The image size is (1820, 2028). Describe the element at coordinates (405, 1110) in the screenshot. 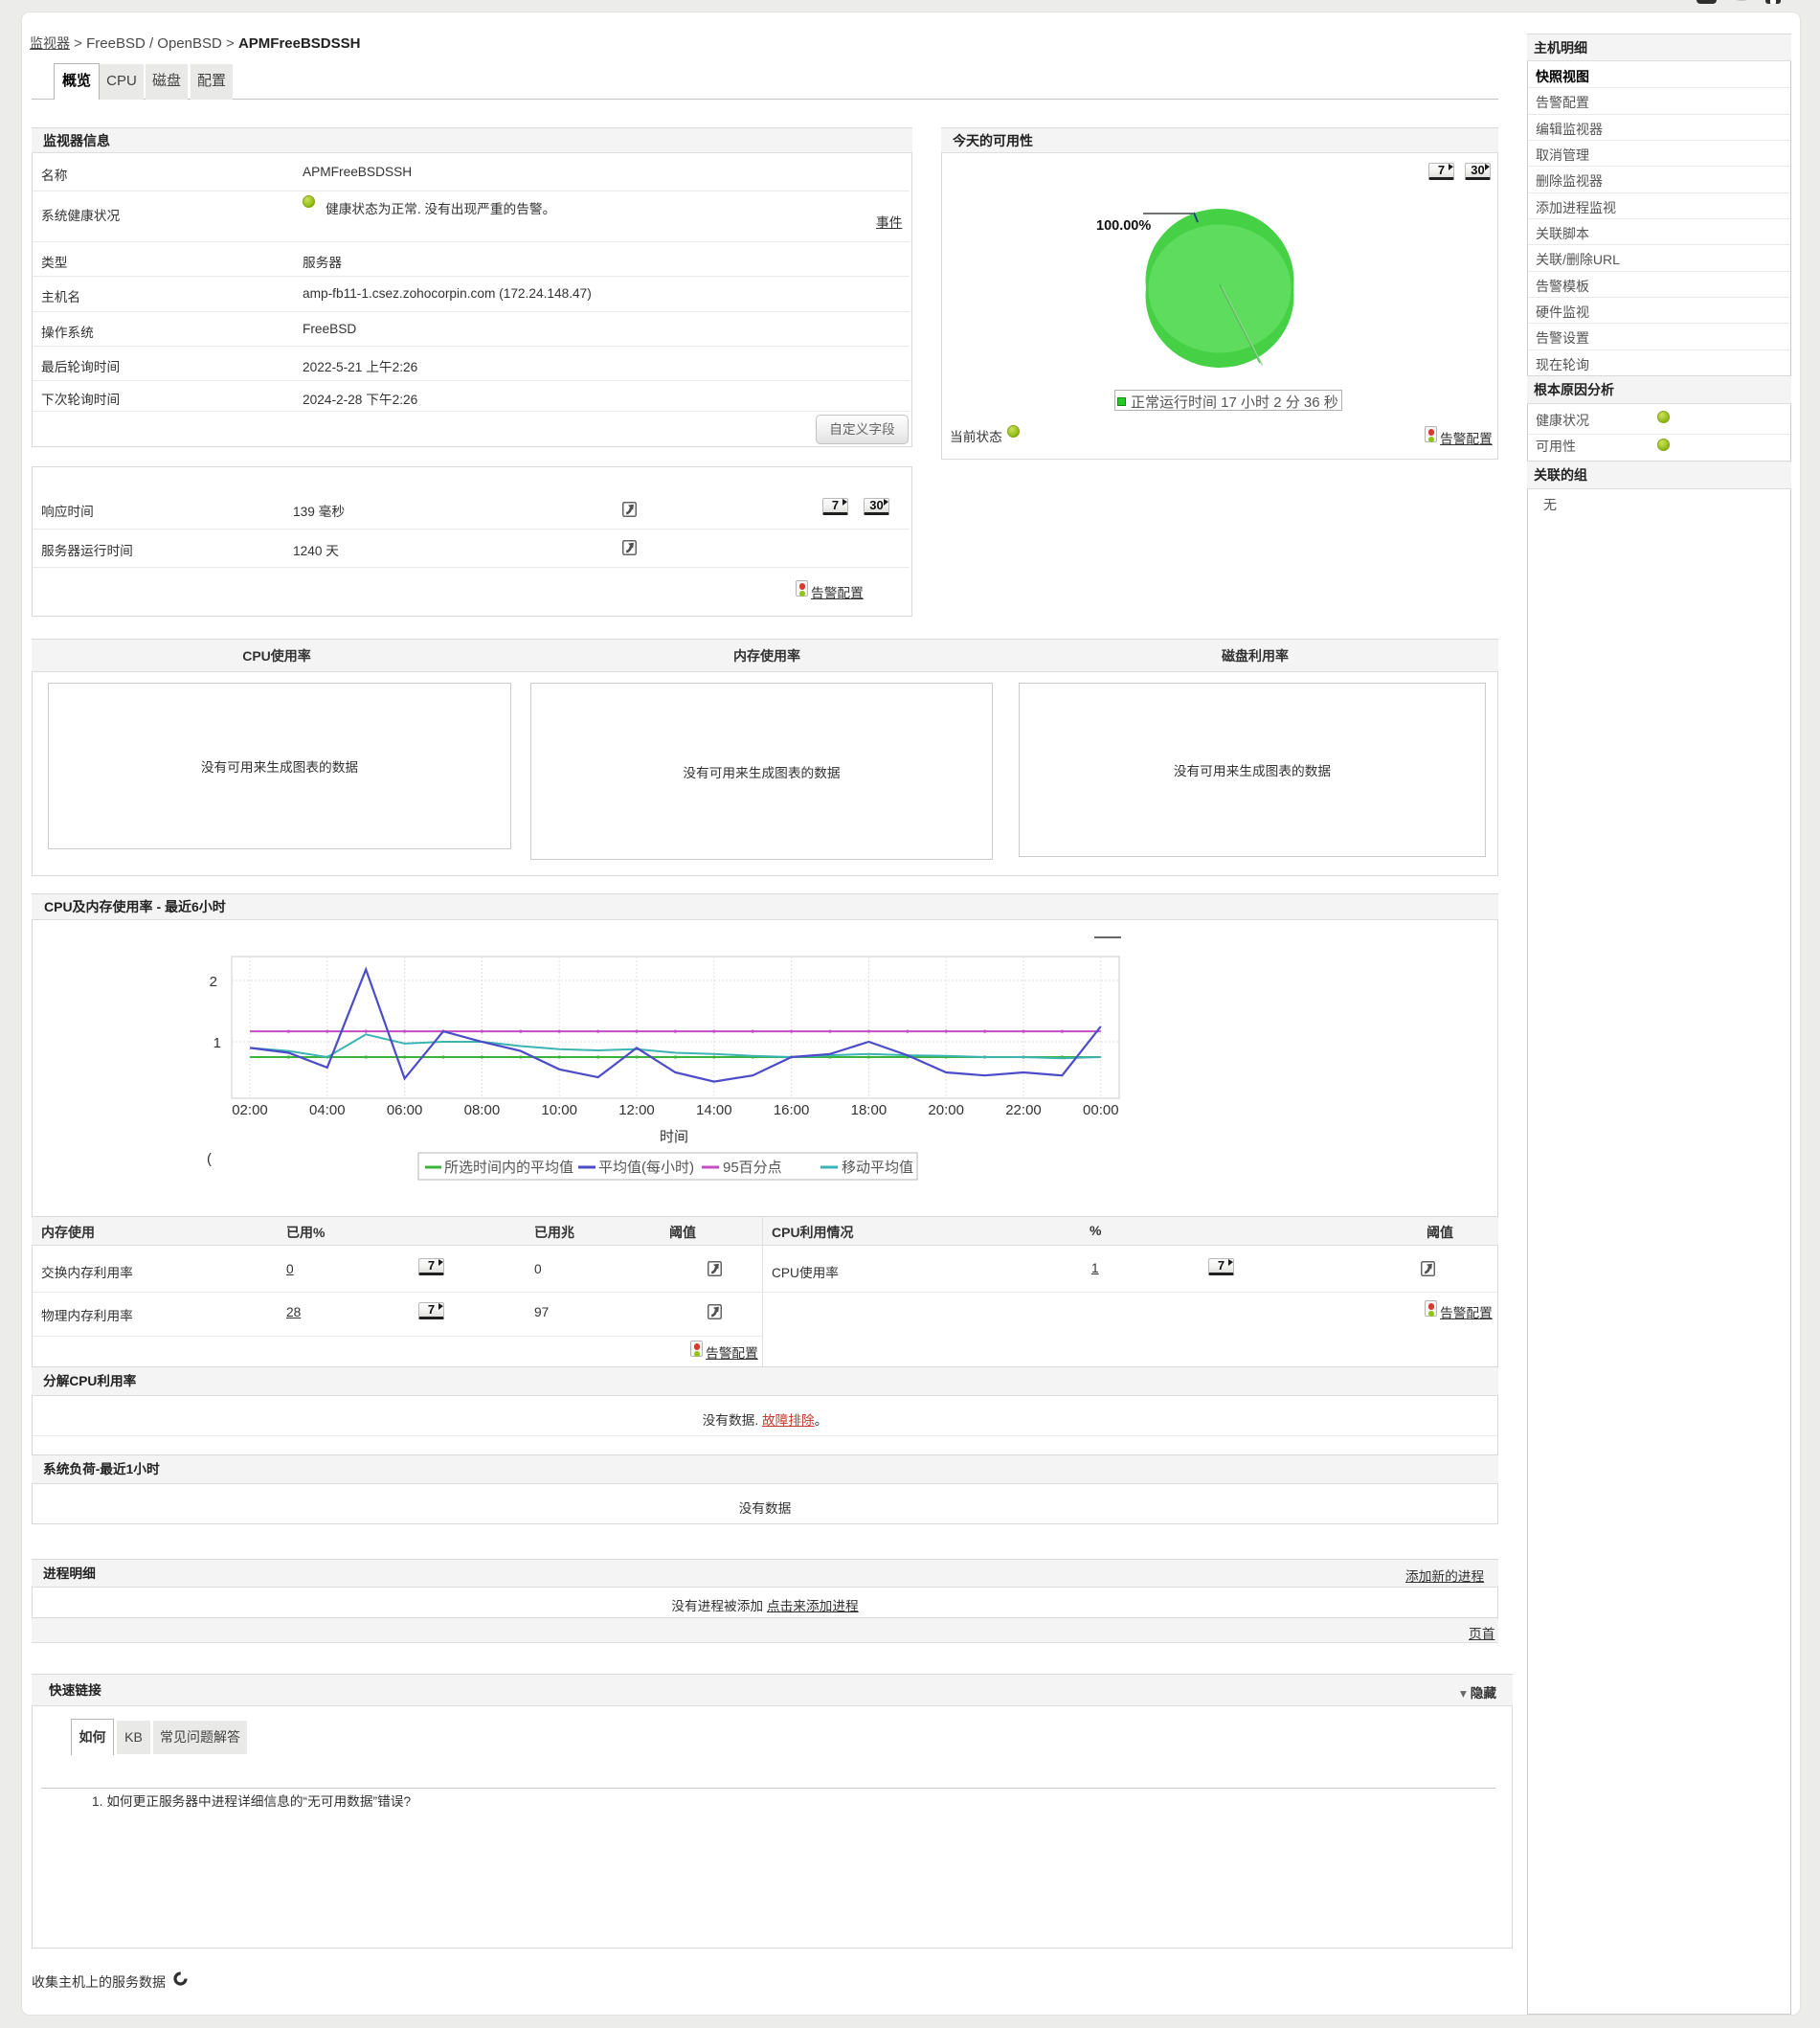

I see `svg-text: 06:00` at that location.